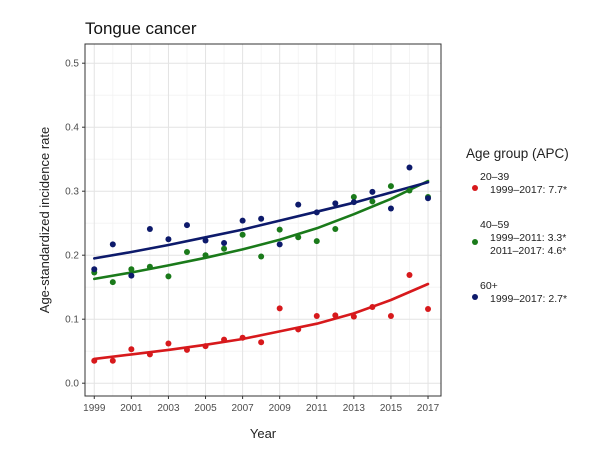  I want to click on x-tick-label: 2003, so click(168, 408).